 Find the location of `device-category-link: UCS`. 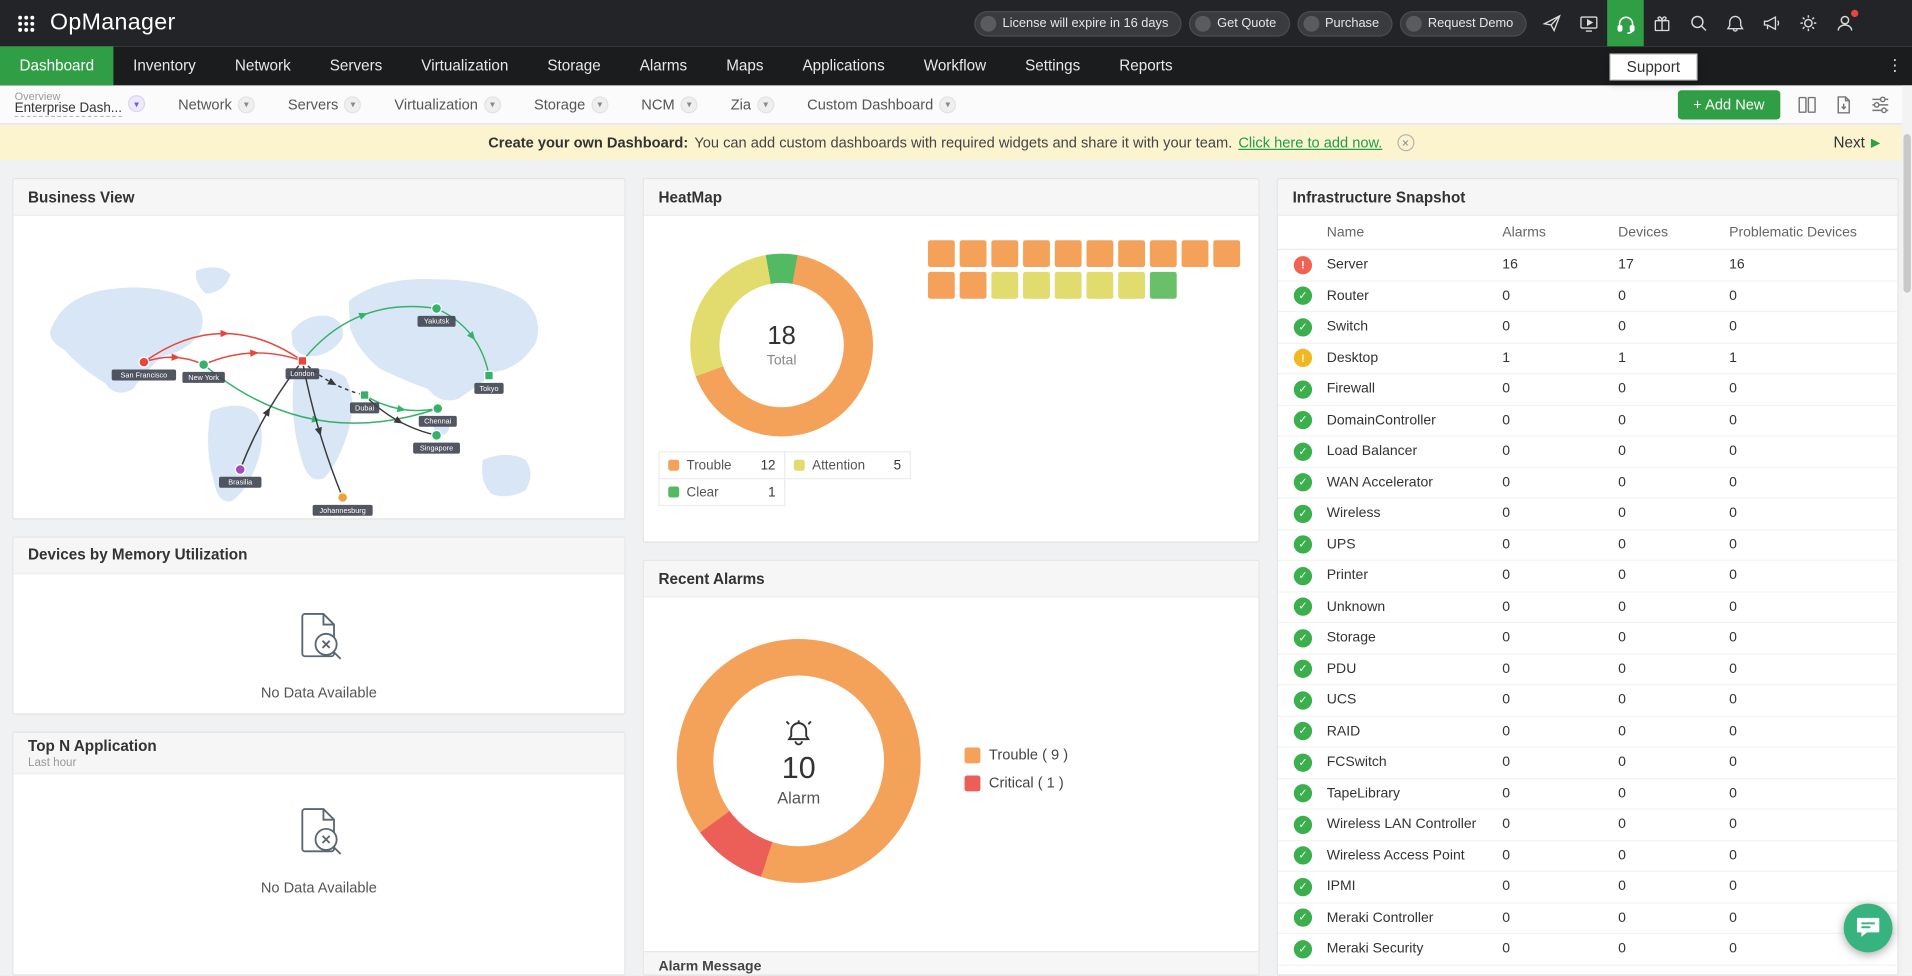

device-category-link: UCS is located at coordinates (1341, 700).